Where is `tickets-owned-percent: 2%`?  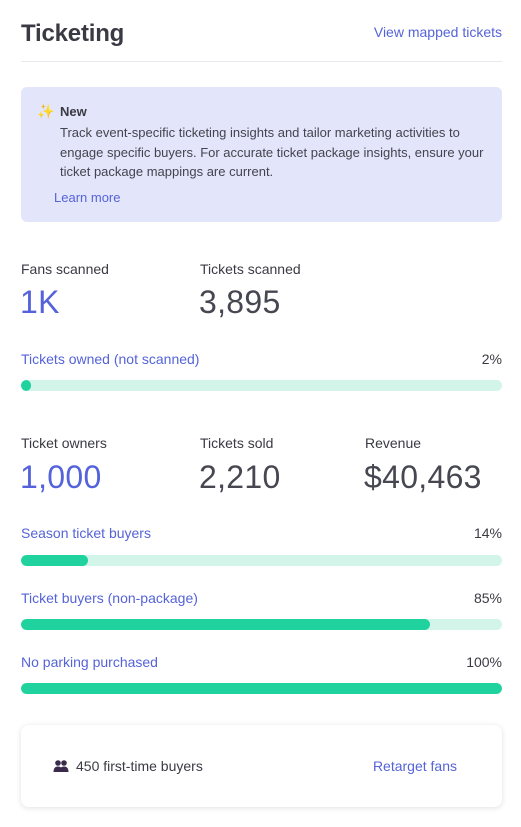
tickets-owned-percent: 2% is located at coordinates (491, 359).